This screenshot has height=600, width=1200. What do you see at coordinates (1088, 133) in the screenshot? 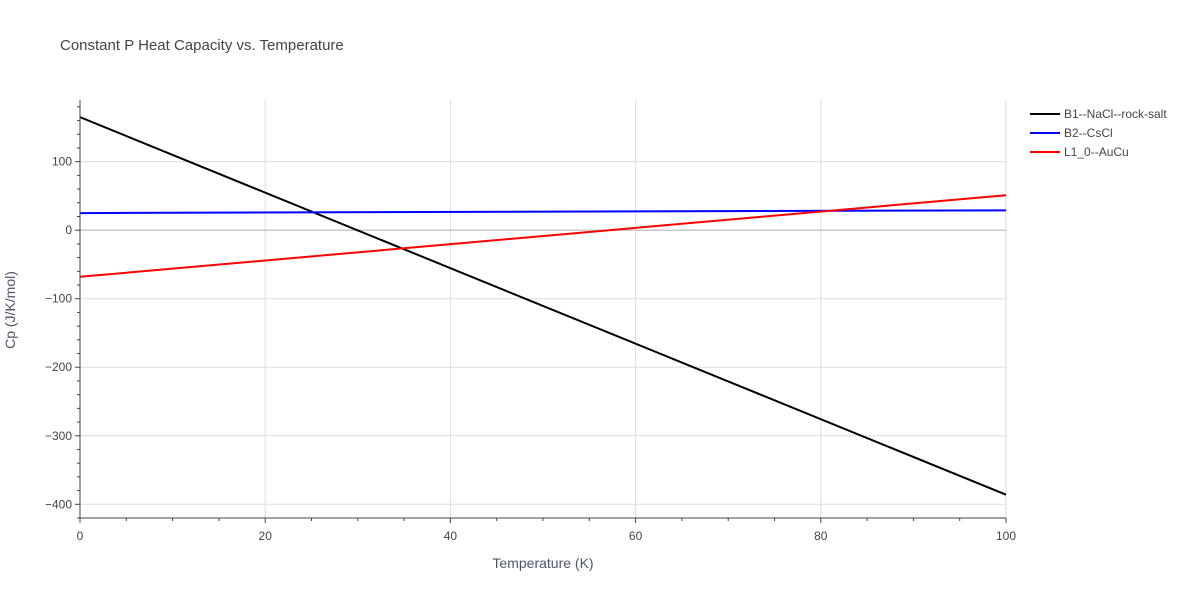
I see `legend-label: B2--CsCl` at bounding box center [1088, 133].